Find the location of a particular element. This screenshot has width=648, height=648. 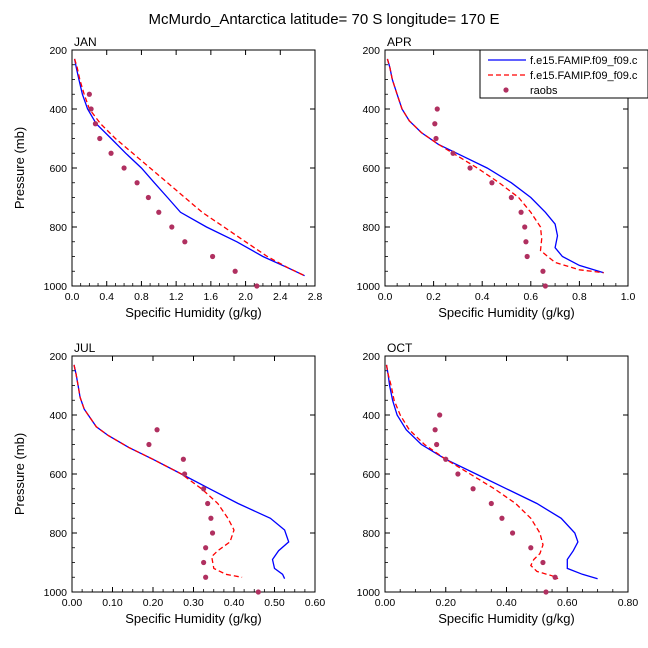

x-tick-label: 2.0 is located at coordinates (245, 297).